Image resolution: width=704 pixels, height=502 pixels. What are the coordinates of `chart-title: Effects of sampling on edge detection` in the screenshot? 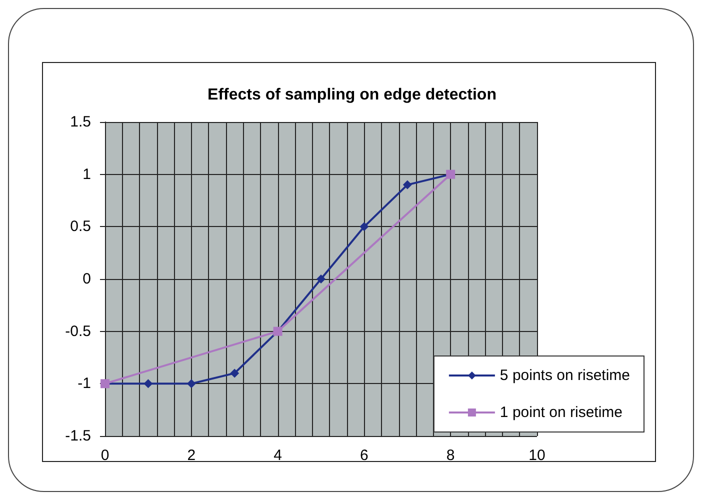 It's located at (352, 95).